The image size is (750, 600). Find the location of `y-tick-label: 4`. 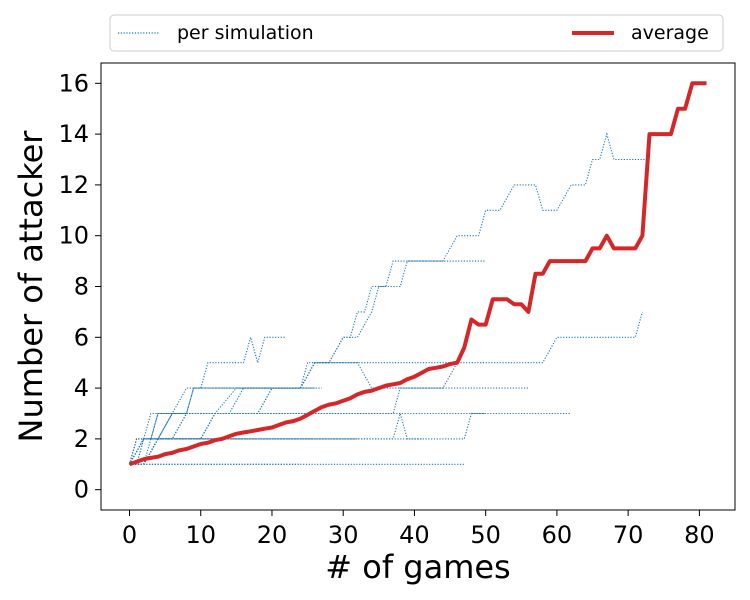

y-tick-label: 4 is located at coordinates (81, 388).